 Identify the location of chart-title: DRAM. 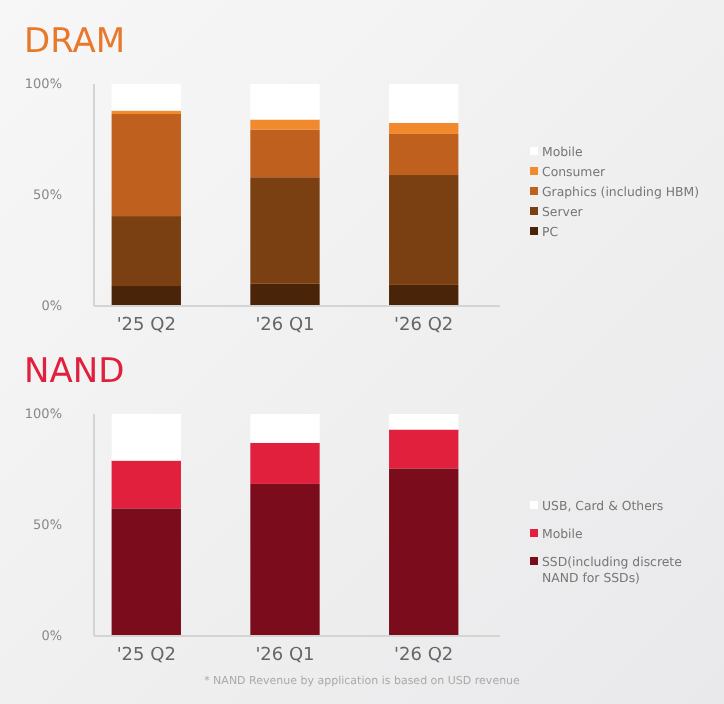
(75, 42).